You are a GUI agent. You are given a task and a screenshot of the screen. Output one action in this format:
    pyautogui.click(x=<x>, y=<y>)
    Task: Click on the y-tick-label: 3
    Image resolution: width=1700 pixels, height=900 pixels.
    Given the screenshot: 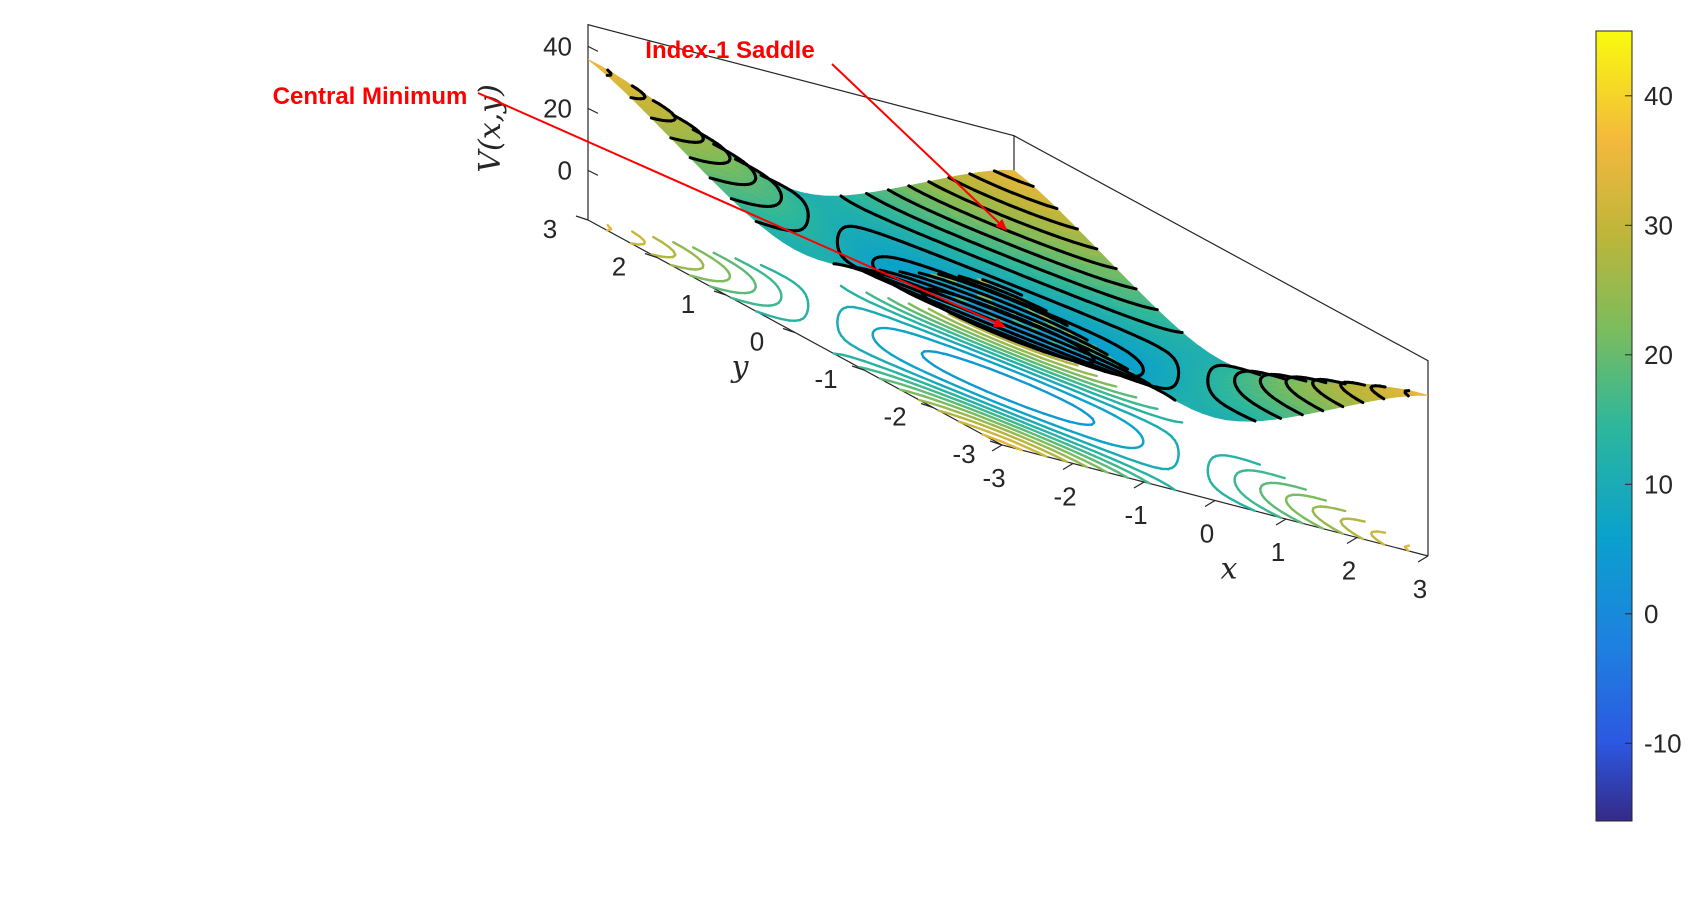 What is the action you would take?
    pyautogui.click(x=550, y=229)
    